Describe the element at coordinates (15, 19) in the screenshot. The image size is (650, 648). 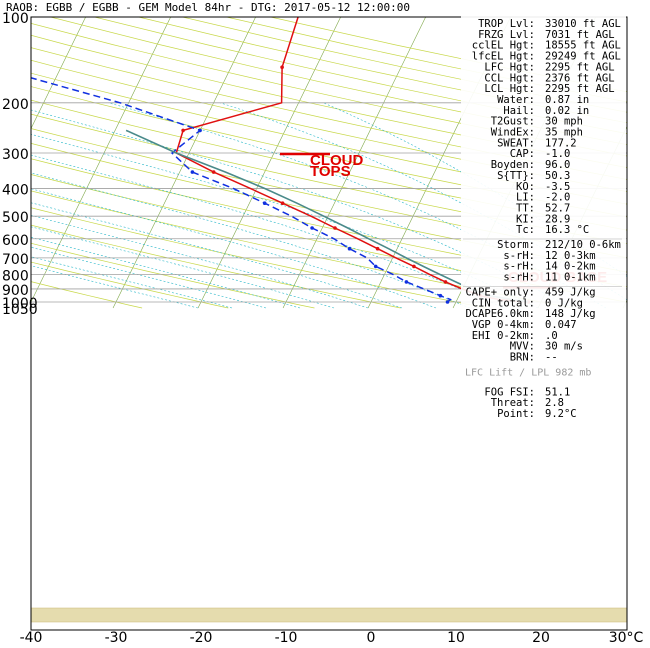
I see `y-tick-label: 100` at that location.